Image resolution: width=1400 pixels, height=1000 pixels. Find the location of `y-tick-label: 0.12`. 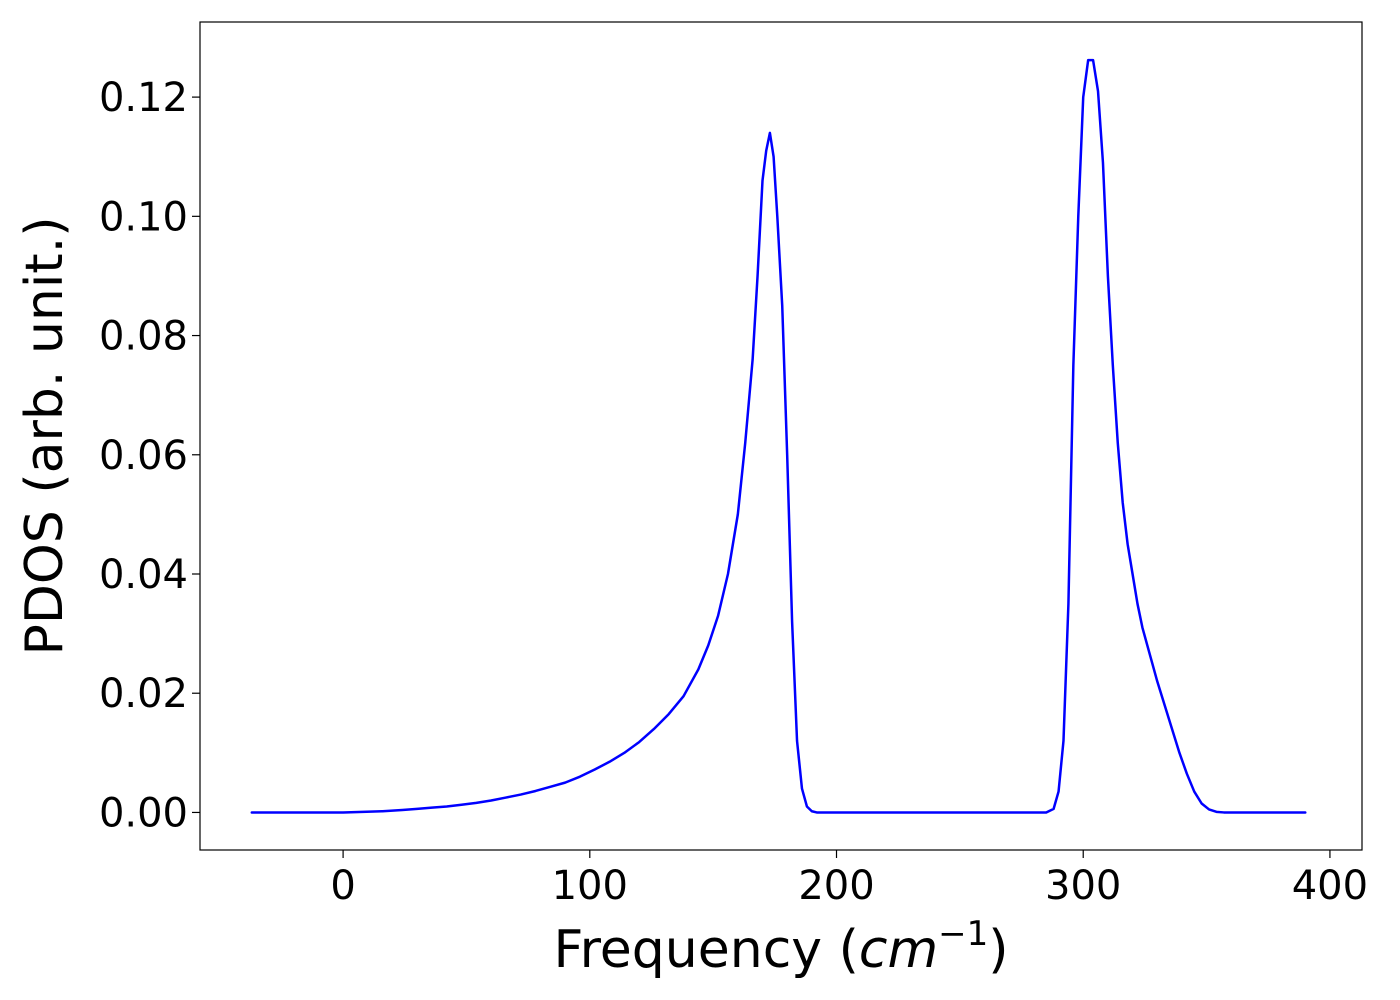

y-tick-label: 0.12 is located at coordinates (143, 98).